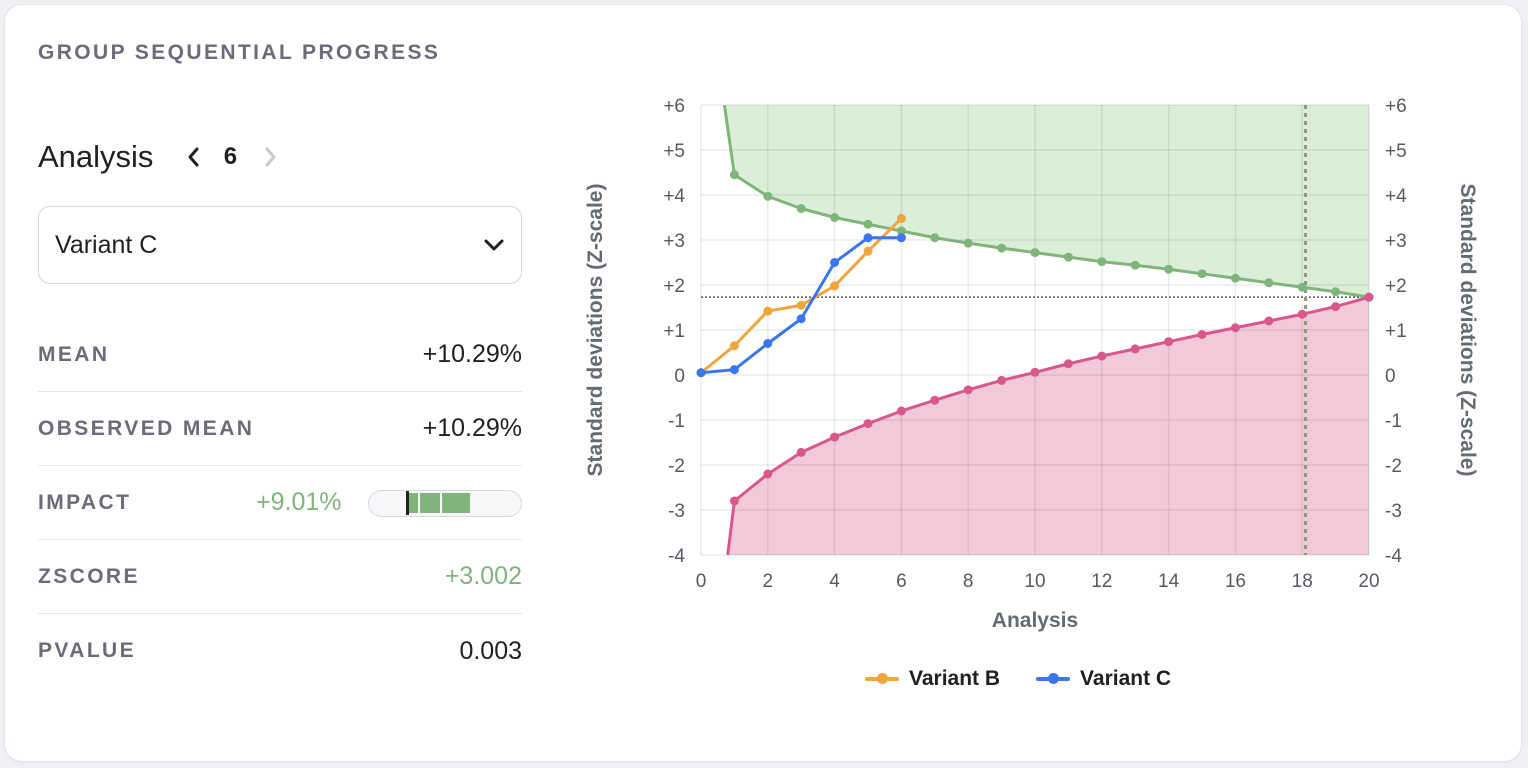 The width and height of the screenshot is (1528, 768). I want to click on lower-region, so click(1048, 426).